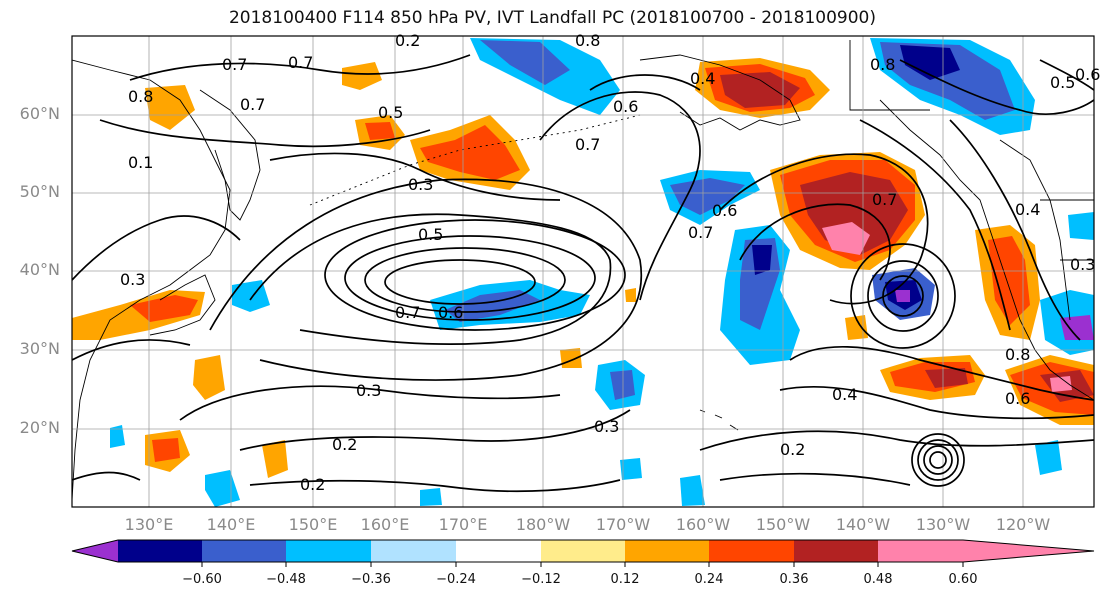  I want to click on colorbar-extend-right, so click(1028, 551).